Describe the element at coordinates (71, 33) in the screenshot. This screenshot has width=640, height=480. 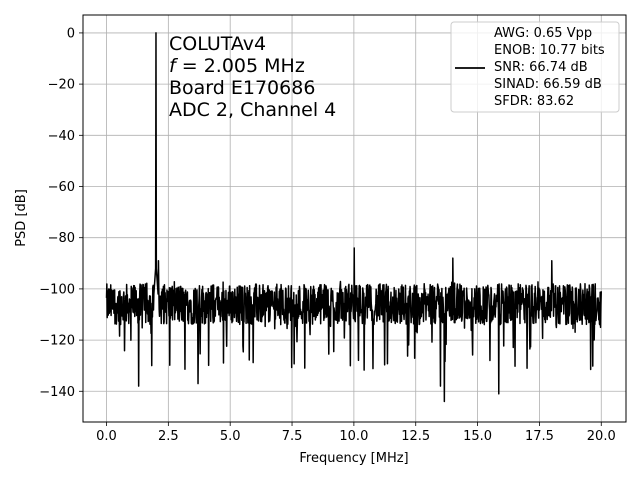
I see `y-tick-label: 0` at that location.